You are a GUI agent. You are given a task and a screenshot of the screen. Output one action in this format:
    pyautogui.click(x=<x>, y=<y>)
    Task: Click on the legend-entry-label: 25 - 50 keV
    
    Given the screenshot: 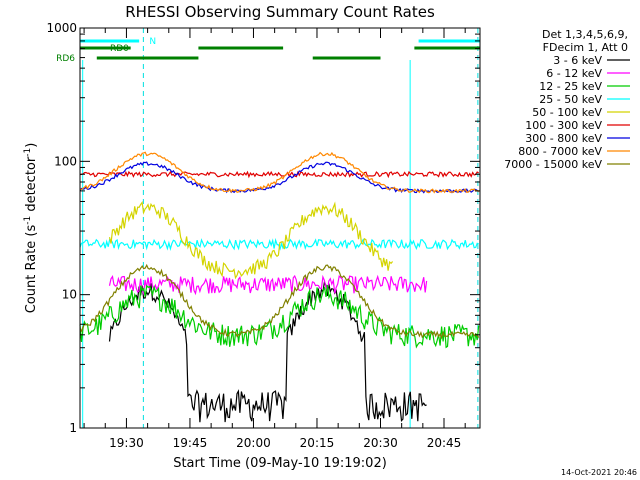 What is the action you would take?
    pyautogui.click(x=570, y=99)
    